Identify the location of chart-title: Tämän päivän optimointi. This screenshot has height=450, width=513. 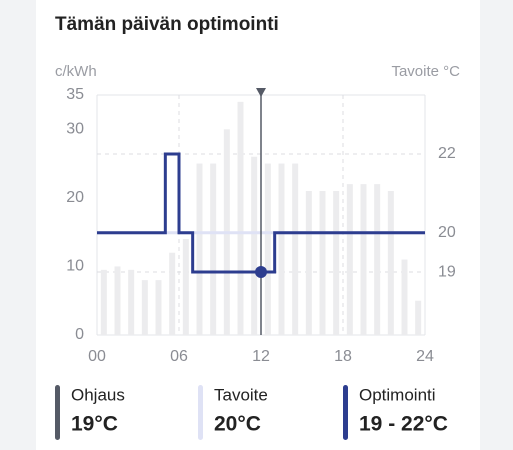
(167, 24).